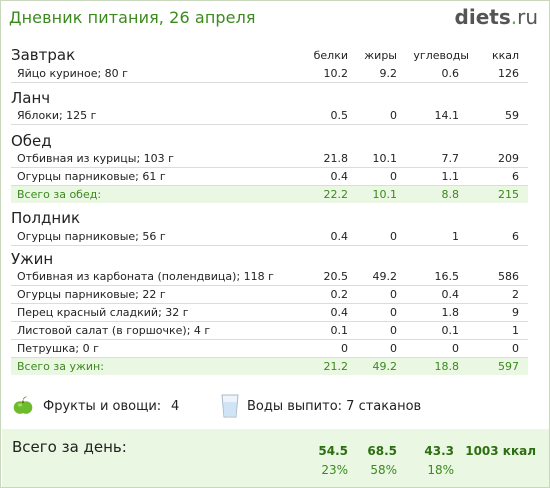 The image size is (550, 488). Describe the element at coordinates (269, 237) in the screenshot. I see `food-row: Огурцы парниковые; 56 г 0.4 0 1 6` at that location.